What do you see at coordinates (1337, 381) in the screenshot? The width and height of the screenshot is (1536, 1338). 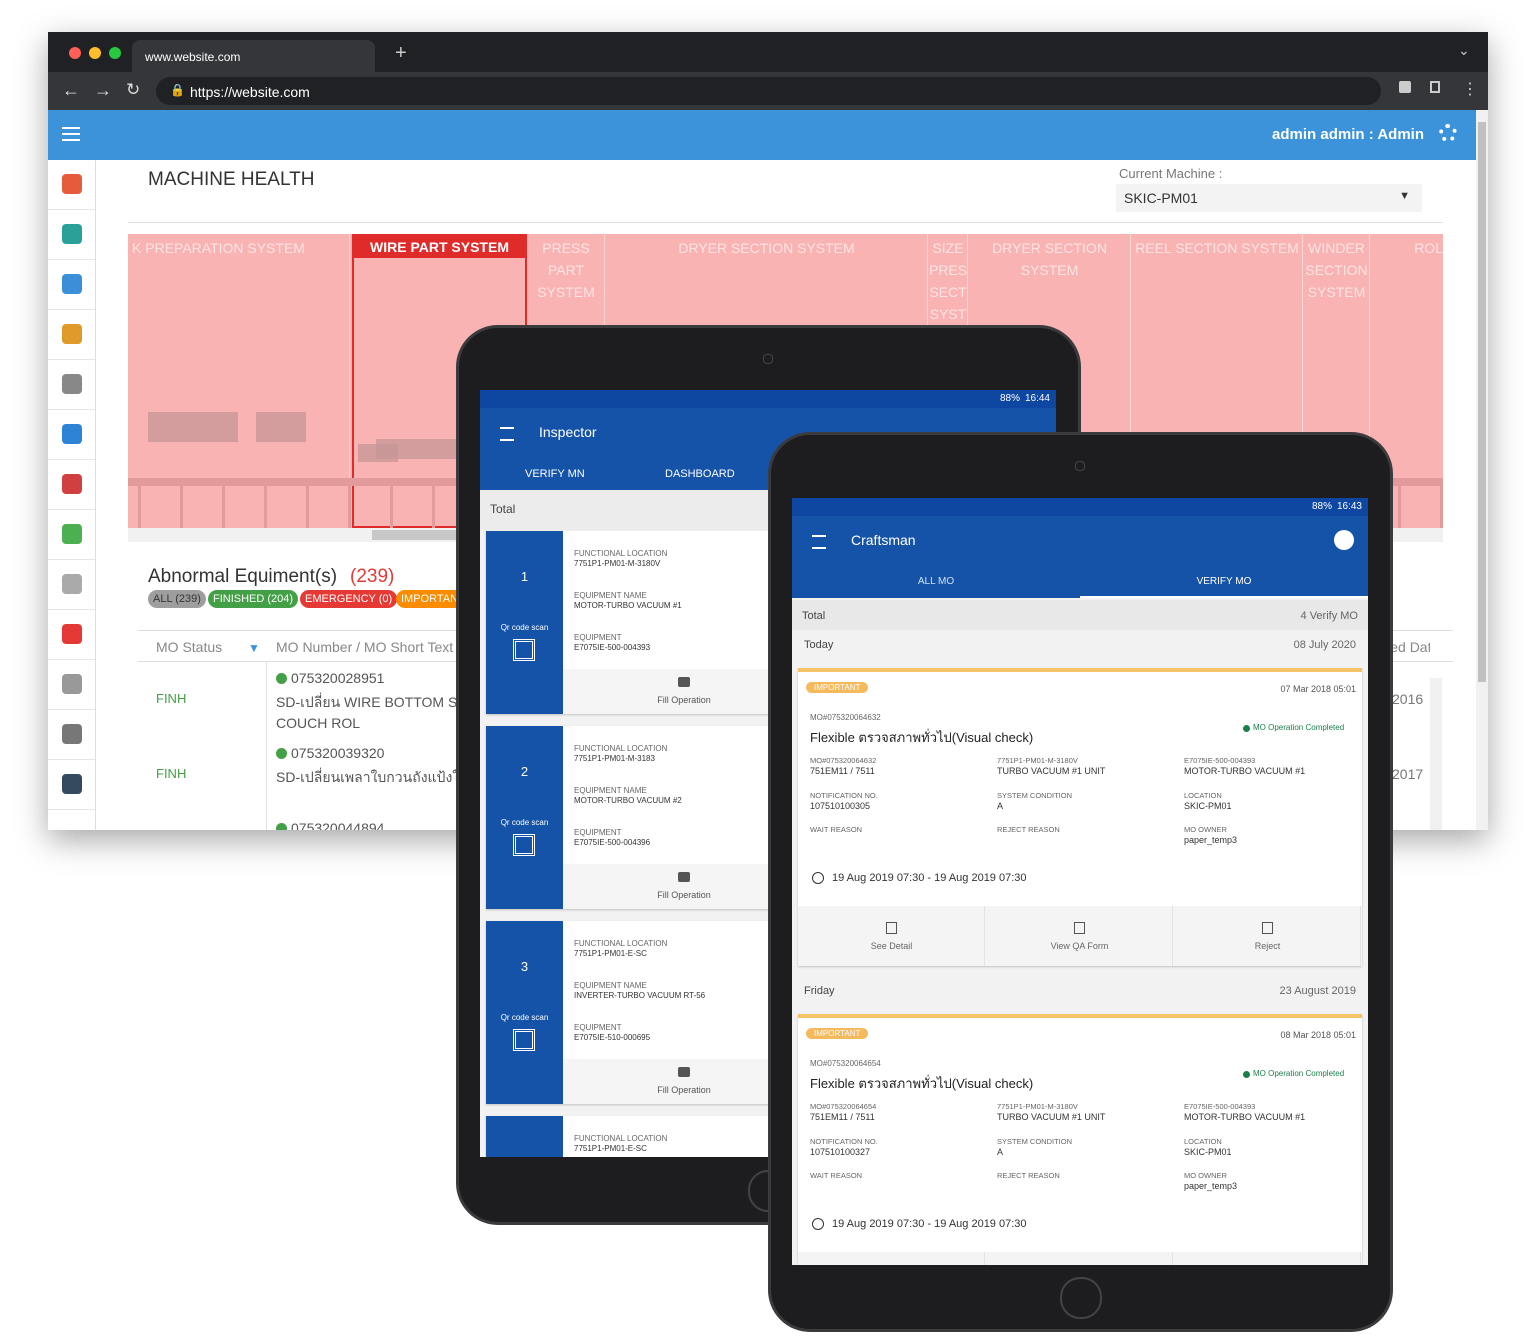 I see `section: WINDER SECTION SYSTEM` at bounding box center [1337, 381].